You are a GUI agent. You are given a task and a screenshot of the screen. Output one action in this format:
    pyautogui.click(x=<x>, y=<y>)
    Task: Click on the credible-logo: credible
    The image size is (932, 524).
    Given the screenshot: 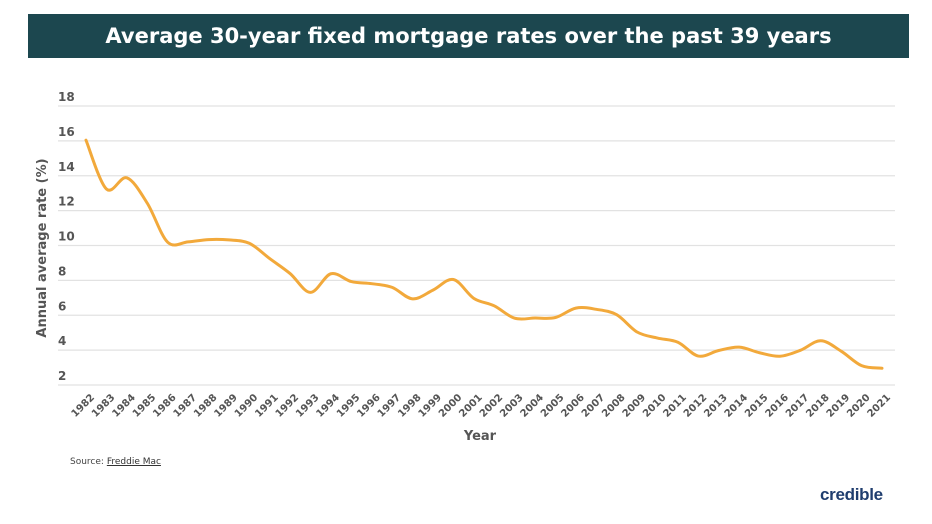 What is the action you would take?
    pyautogui.click(x=851, y=494)
    